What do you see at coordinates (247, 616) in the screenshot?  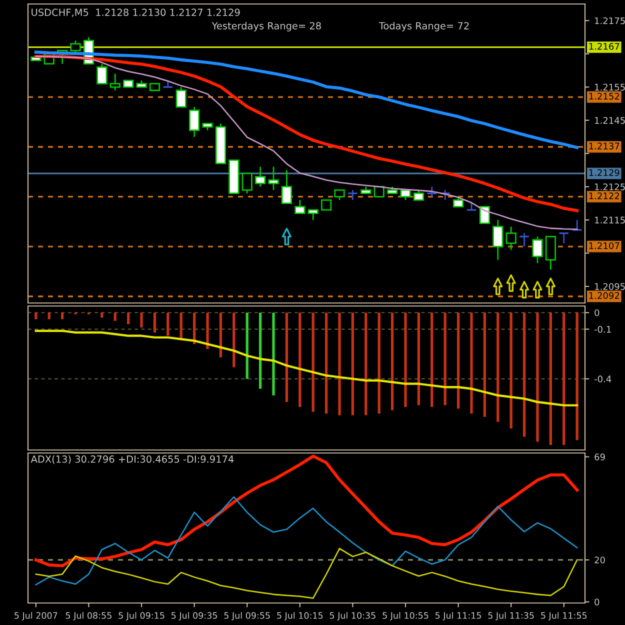 I see `x-tick-label: 5 Jul 09:55` at bounding box center [247, 616].